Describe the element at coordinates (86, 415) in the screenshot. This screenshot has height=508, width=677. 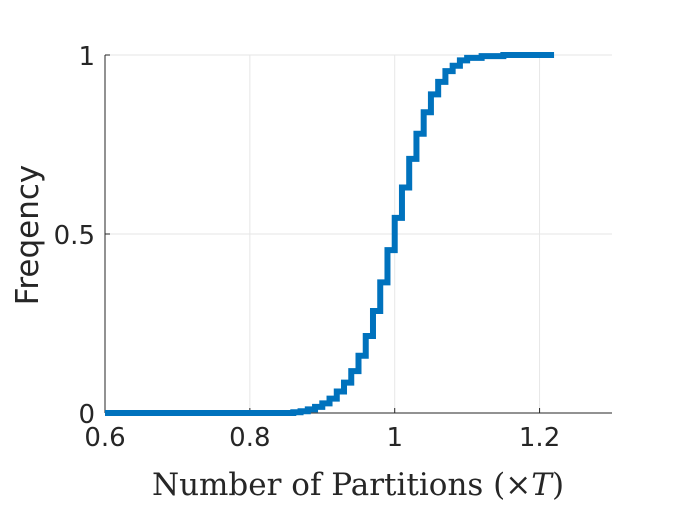
I see `y-tick-label: 0` at that location.